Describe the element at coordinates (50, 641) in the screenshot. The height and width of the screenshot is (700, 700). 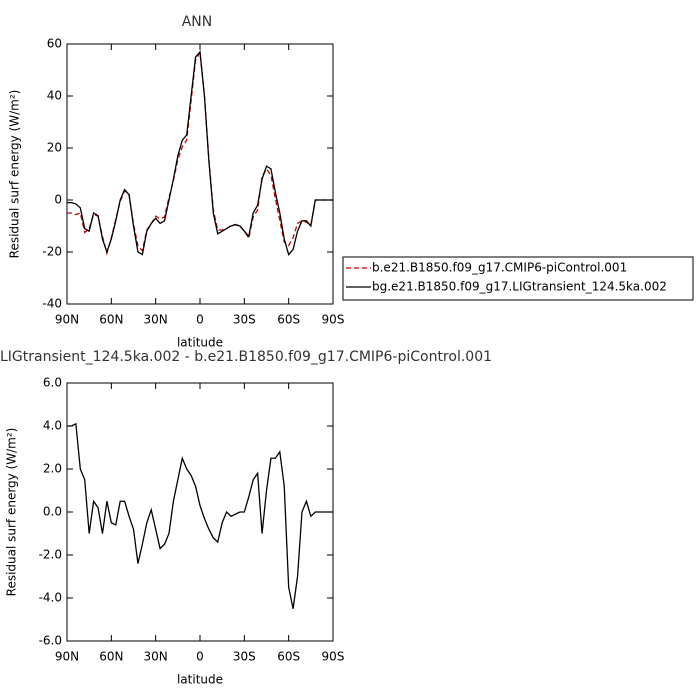
I see `y-tick-label: -6.0` at that location.